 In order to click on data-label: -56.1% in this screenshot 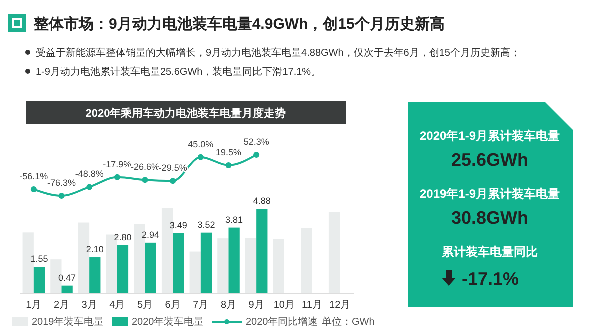, I will do `click(34, 177)`.